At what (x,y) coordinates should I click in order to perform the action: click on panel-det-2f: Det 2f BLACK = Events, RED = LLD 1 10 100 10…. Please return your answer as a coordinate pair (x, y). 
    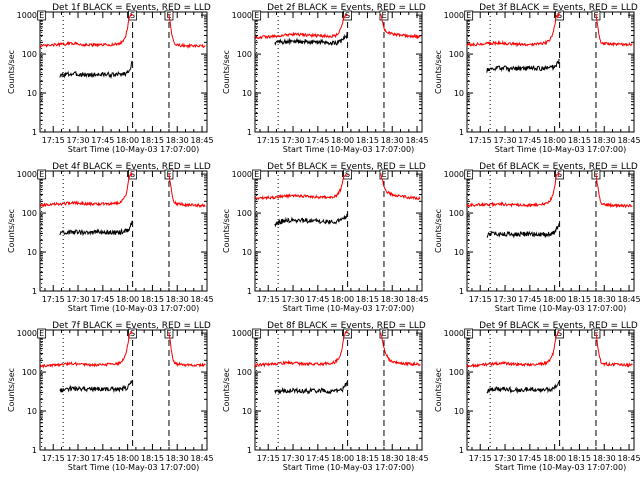
    Looking at the image, I should click on (325, 78).